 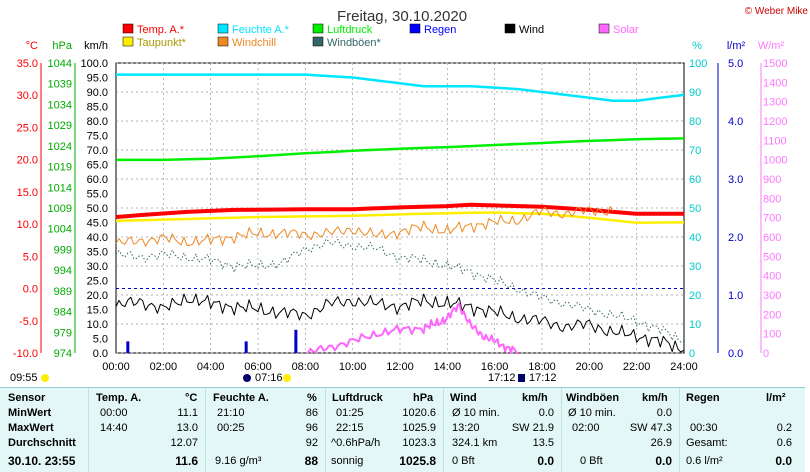 I want to click on hum-absolute: 9.16 g/m³, so click(x=238, y=461).